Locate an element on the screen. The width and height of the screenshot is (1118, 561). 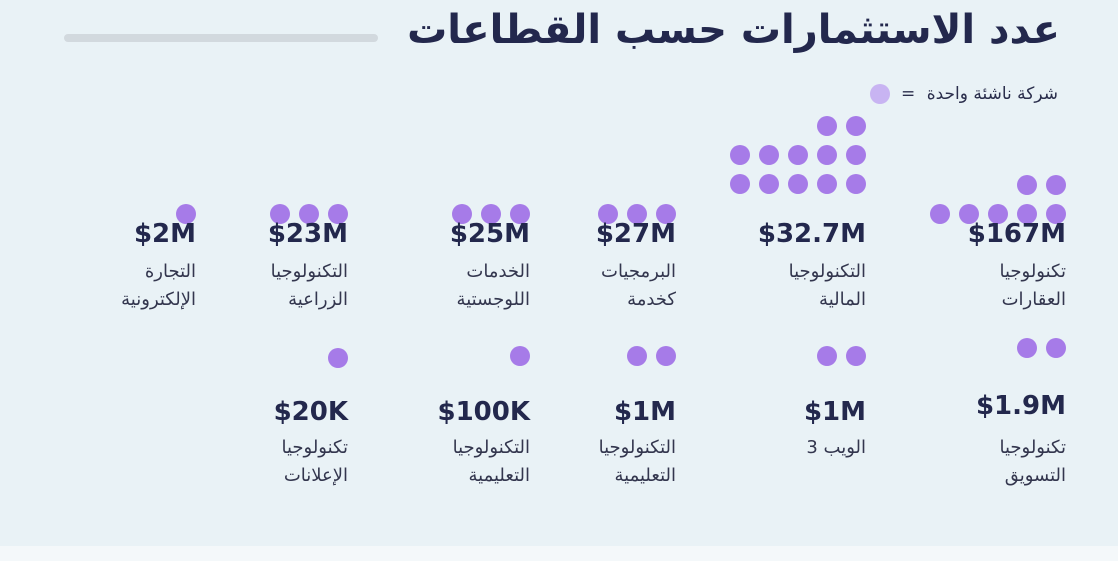
sector-label: تكنولوجيا الإعلانات is located at coordinates (314, 461).